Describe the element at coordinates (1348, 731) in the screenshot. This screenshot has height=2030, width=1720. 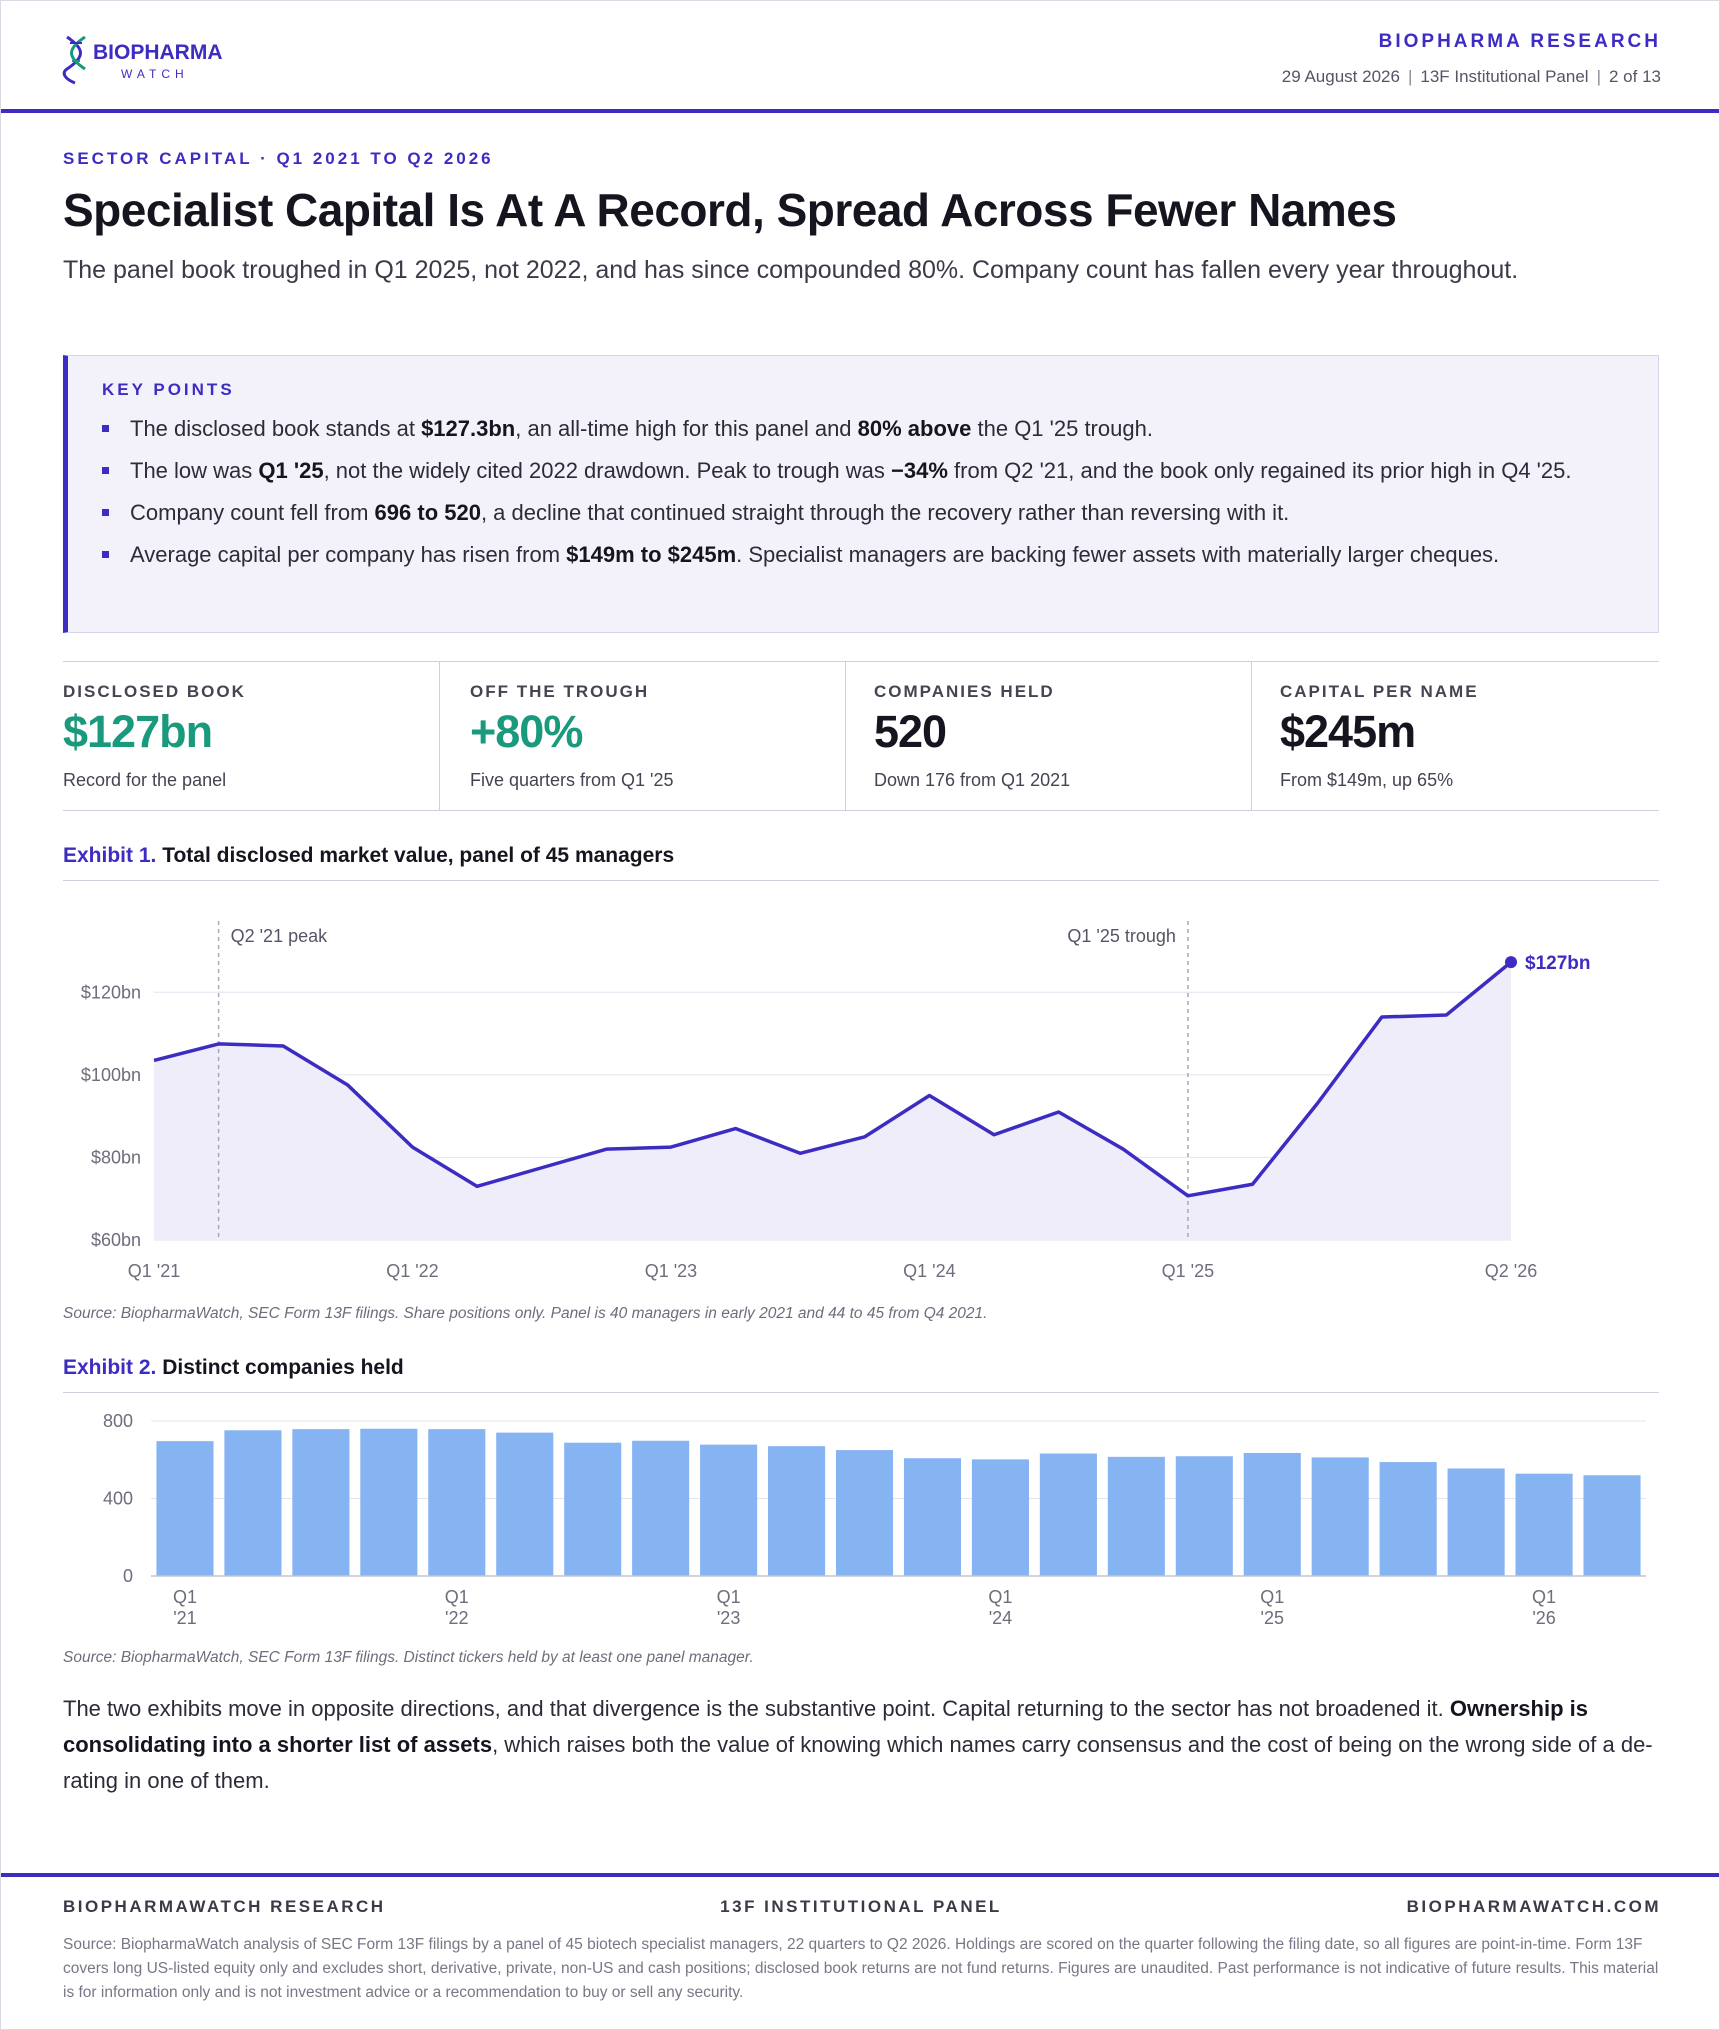
I see `stat-value: $245m` at that location.